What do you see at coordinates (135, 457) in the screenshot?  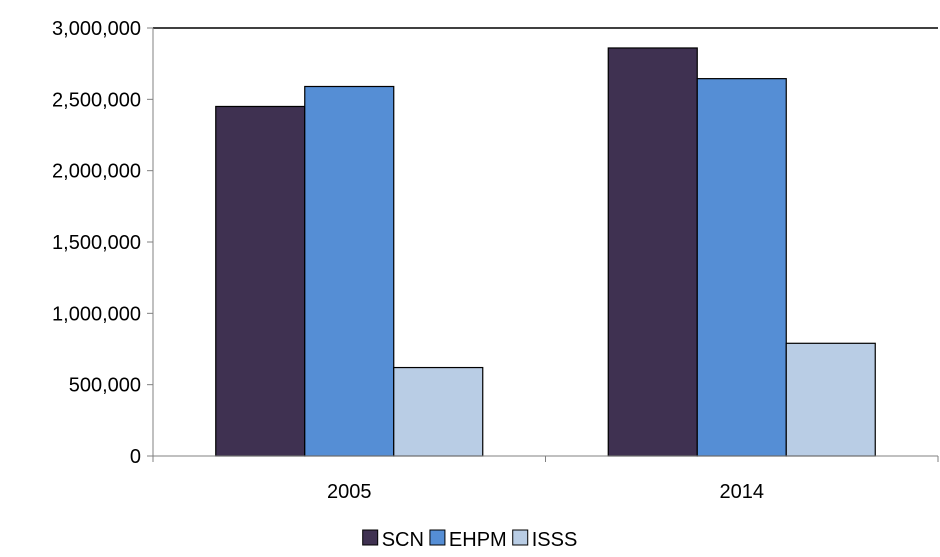 I see `y-tick-label: 0` at bounding box center [135, 457].